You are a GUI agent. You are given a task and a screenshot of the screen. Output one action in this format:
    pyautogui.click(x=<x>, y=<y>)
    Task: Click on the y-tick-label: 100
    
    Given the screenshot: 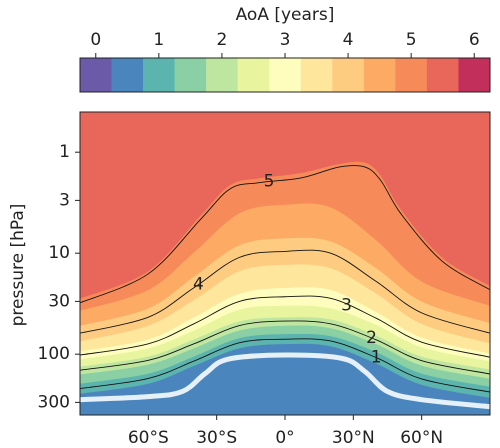 What is the action you would take?
    pyautogui.click(x=54, y=354)
    